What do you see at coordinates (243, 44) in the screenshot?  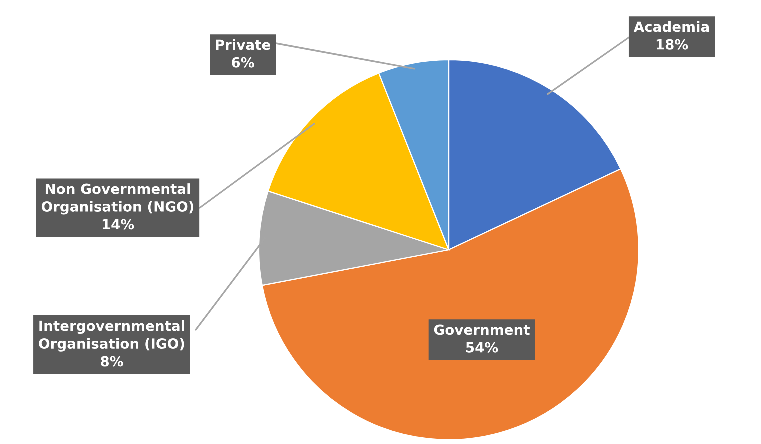 I see `slice-label: Private` at bounding box center [243, 44].